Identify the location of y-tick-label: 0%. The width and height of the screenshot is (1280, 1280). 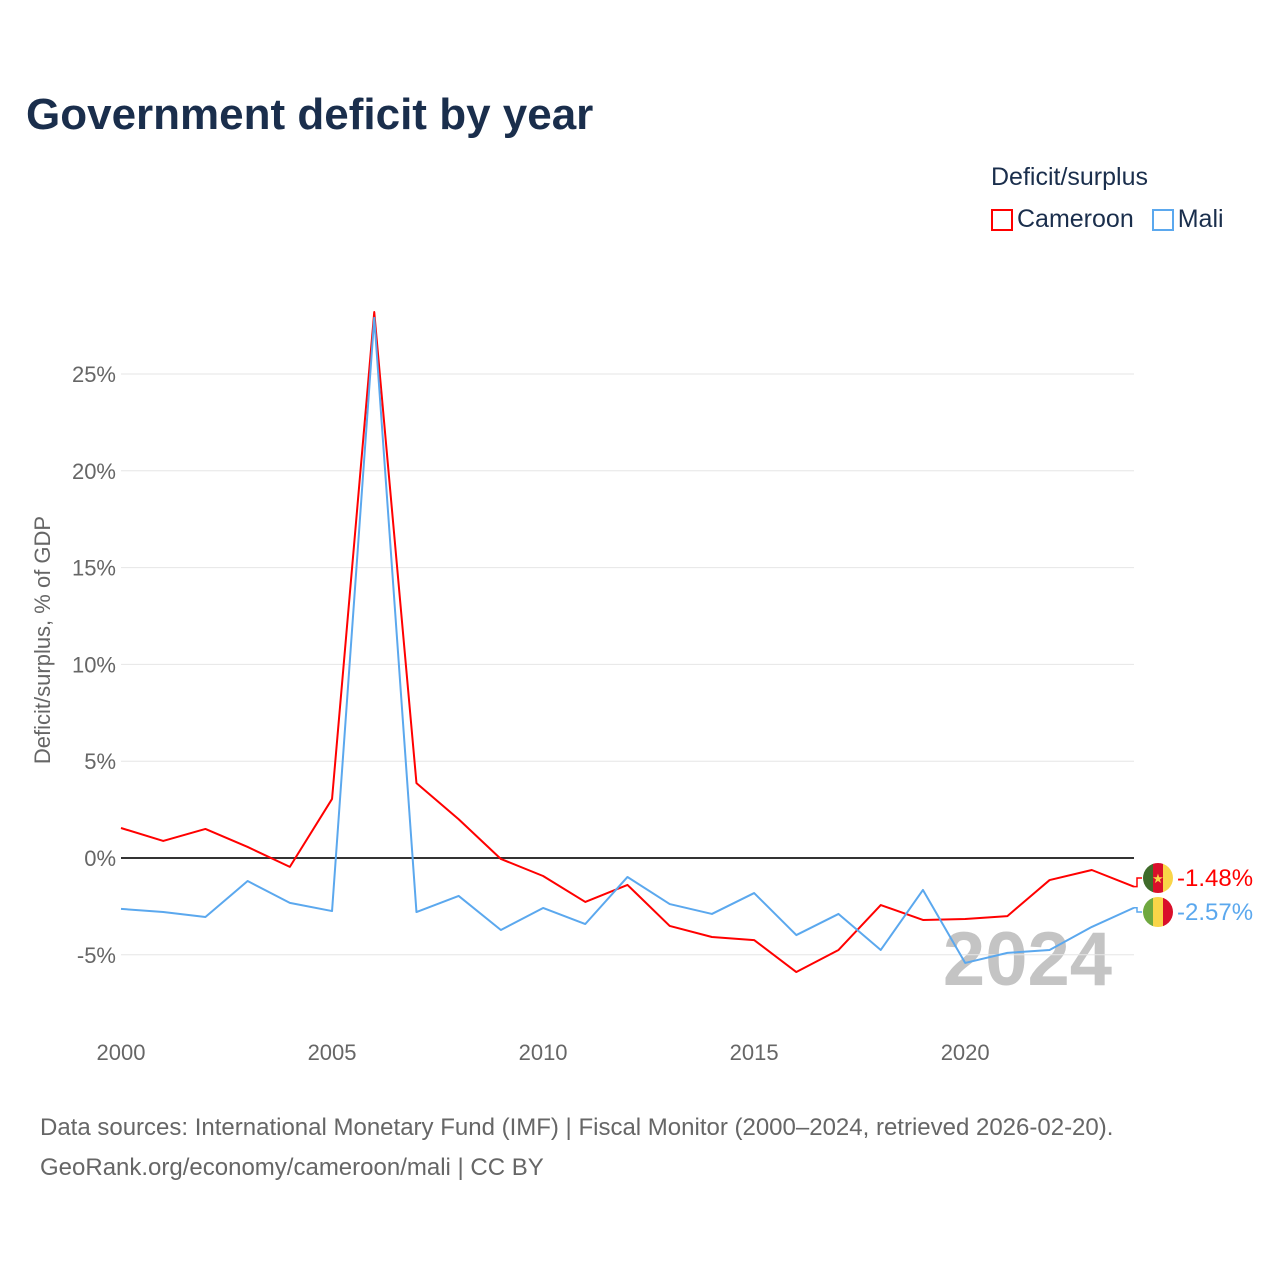
(100, 858).